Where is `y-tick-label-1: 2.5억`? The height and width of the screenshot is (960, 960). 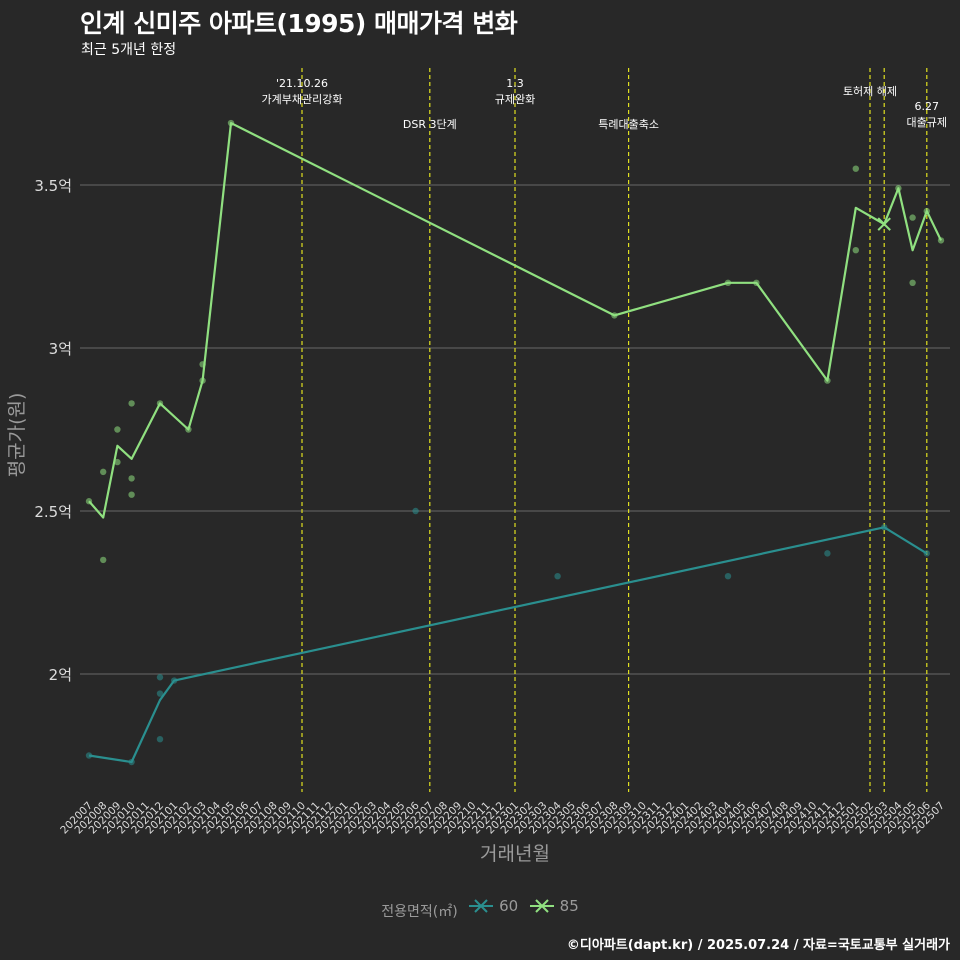 y-tick-label-1: 2.5억 is located at coordinates (53, 512).